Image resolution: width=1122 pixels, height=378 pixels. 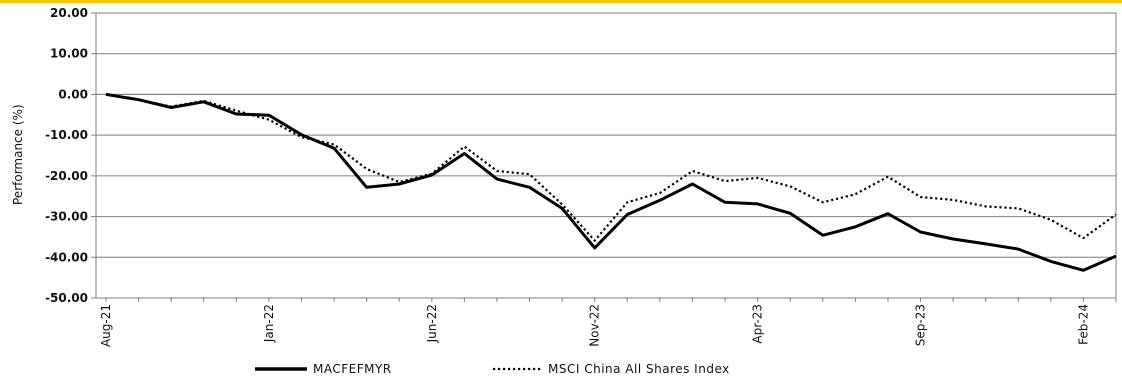 I want to click on y-axis-label: Performance (%), so click(x=18, y=154).